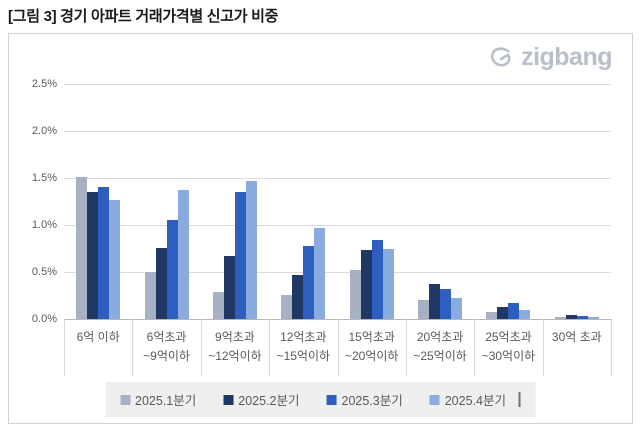 This screenshot has height=427, width=641. I want to click on legend-item-2025.4분기: 2025.4분기, so click(467, 399).